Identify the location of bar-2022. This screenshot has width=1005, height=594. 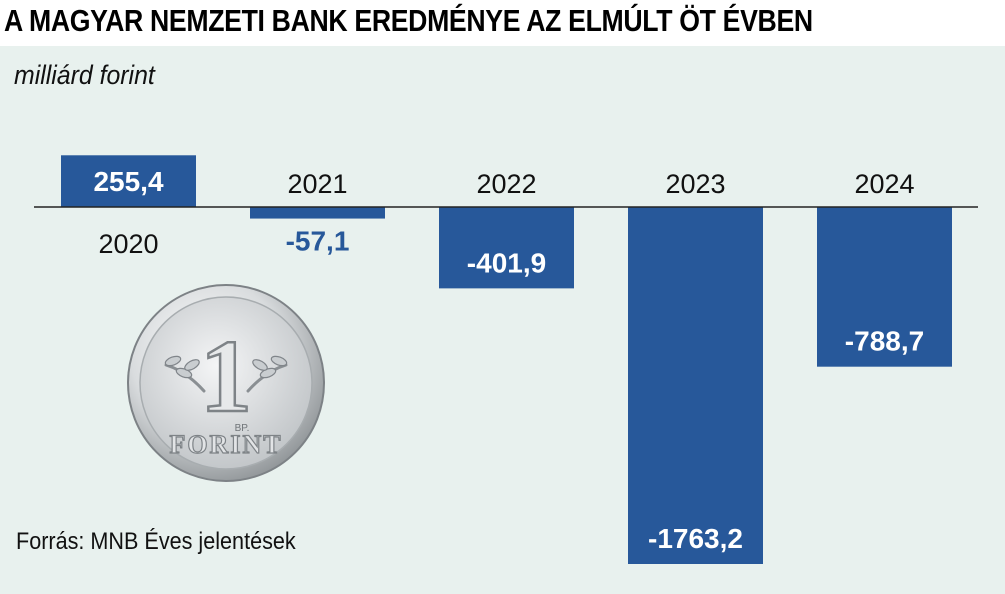
(506, 248).